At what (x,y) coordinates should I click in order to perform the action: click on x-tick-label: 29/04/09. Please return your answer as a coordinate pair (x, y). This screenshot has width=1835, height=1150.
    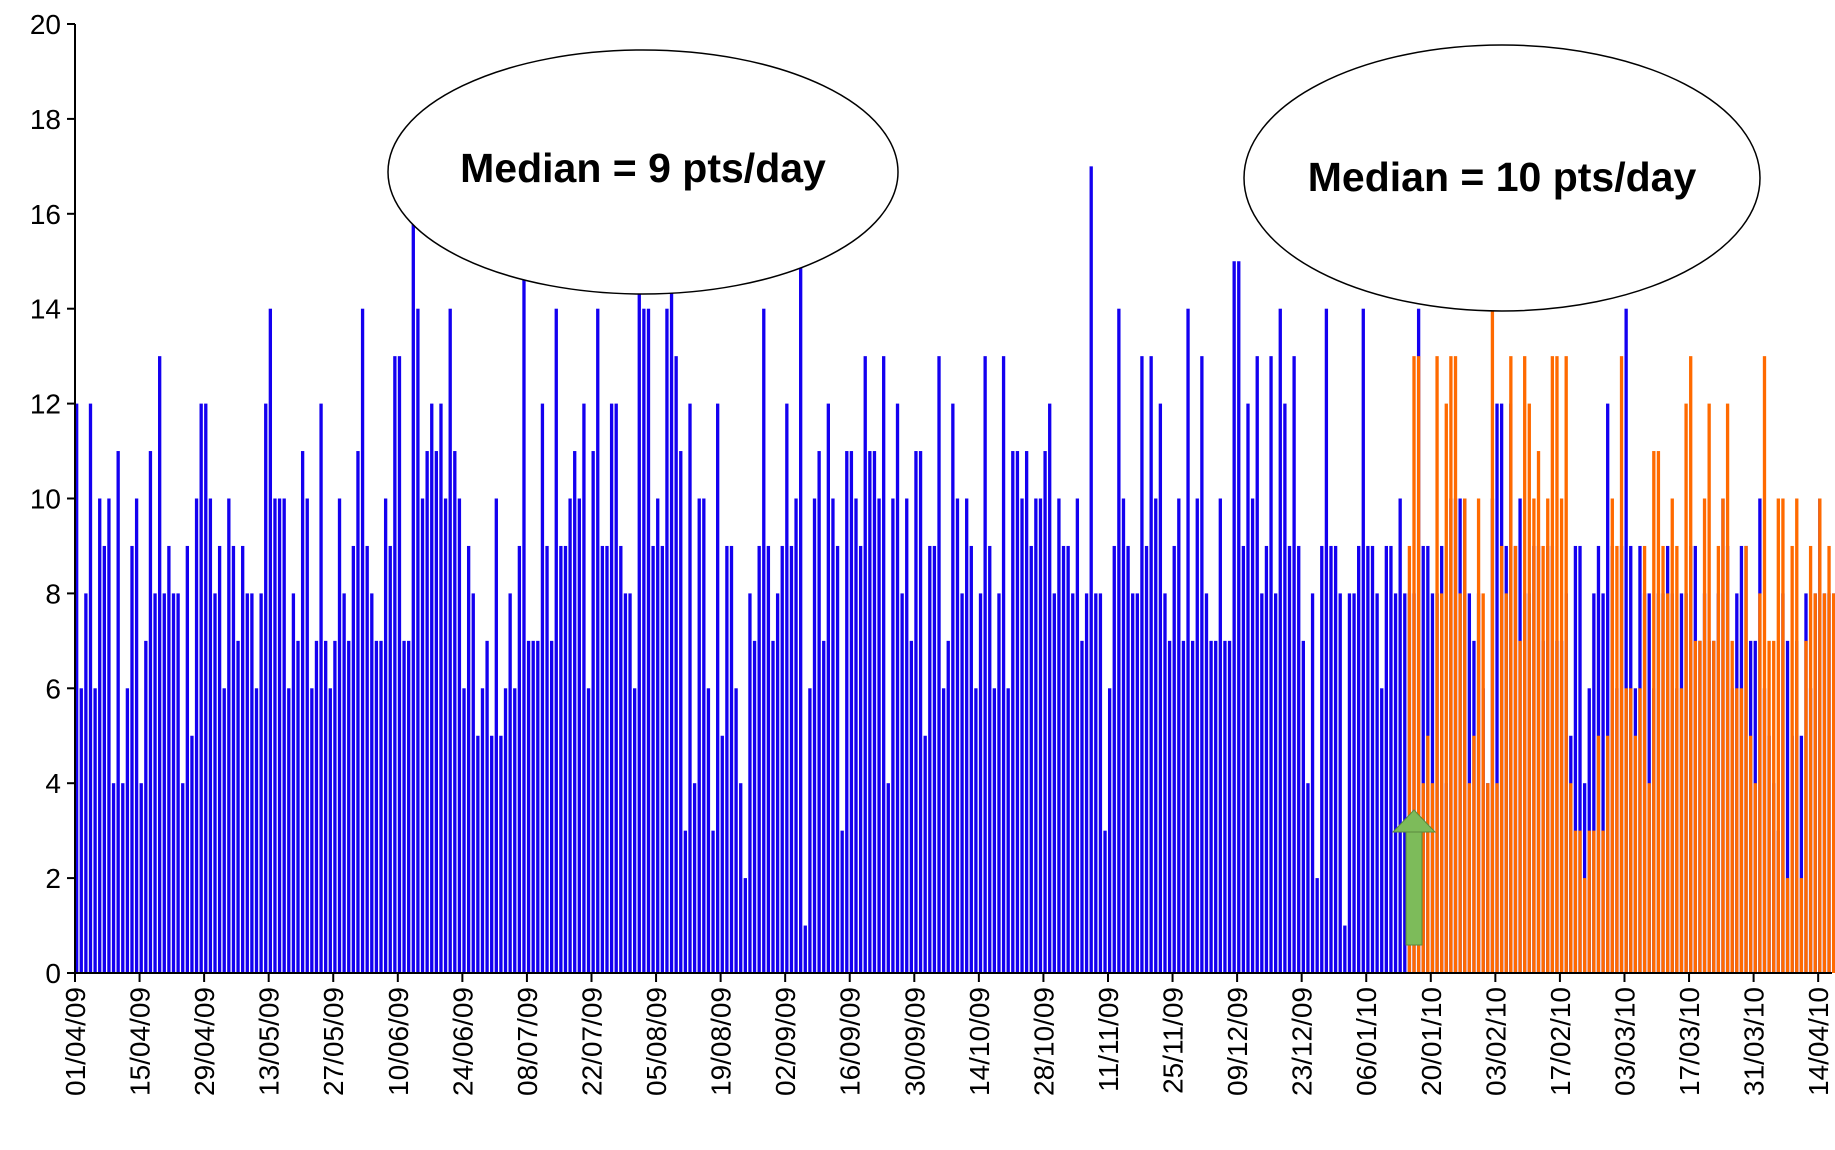
    Looking at the image, I should click on (204, 1041).